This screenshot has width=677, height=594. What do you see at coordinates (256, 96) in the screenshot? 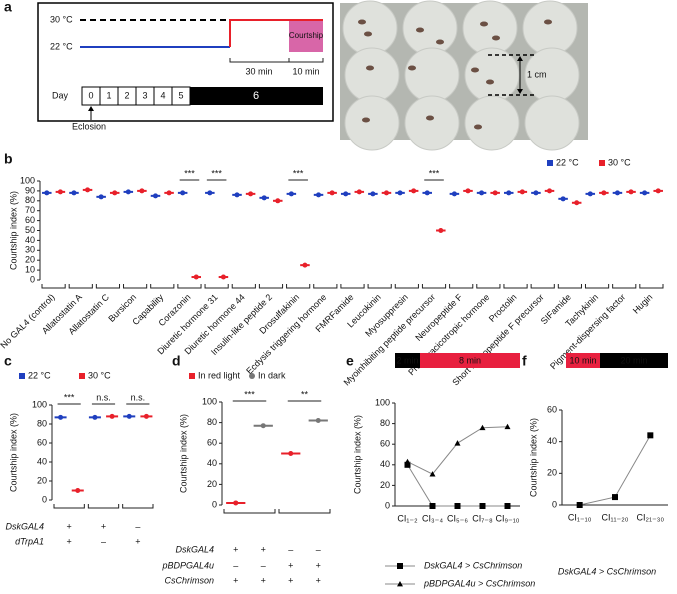
I see `day-box` at bounding box center [256, 96].